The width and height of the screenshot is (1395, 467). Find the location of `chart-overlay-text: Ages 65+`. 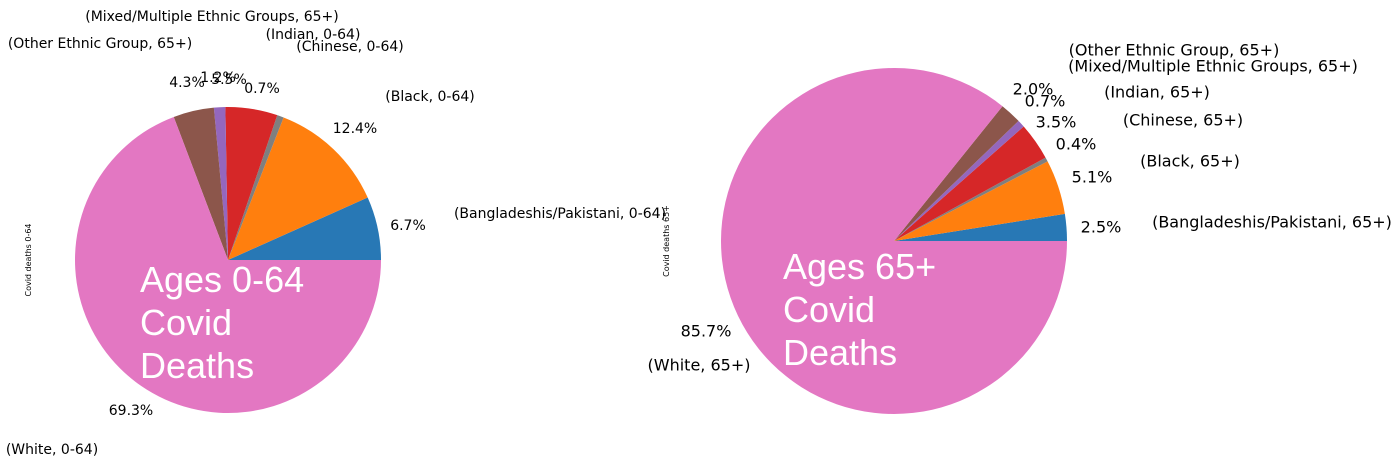

chart-overlay-text: Ages 65+ is located at coordinates (859, 266).